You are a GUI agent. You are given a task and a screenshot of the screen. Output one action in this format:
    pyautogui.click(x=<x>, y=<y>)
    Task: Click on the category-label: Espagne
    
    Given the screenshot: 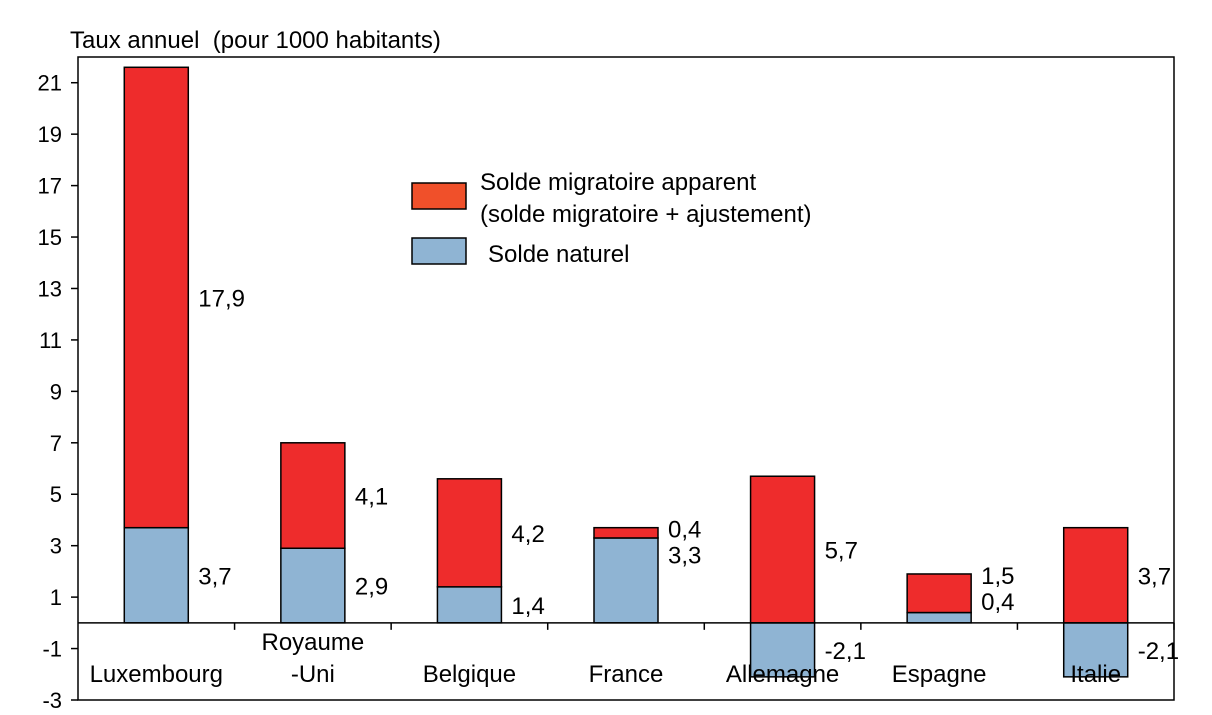 What is the action you would take?
    pyautogui.click(x=939, y=674)
    